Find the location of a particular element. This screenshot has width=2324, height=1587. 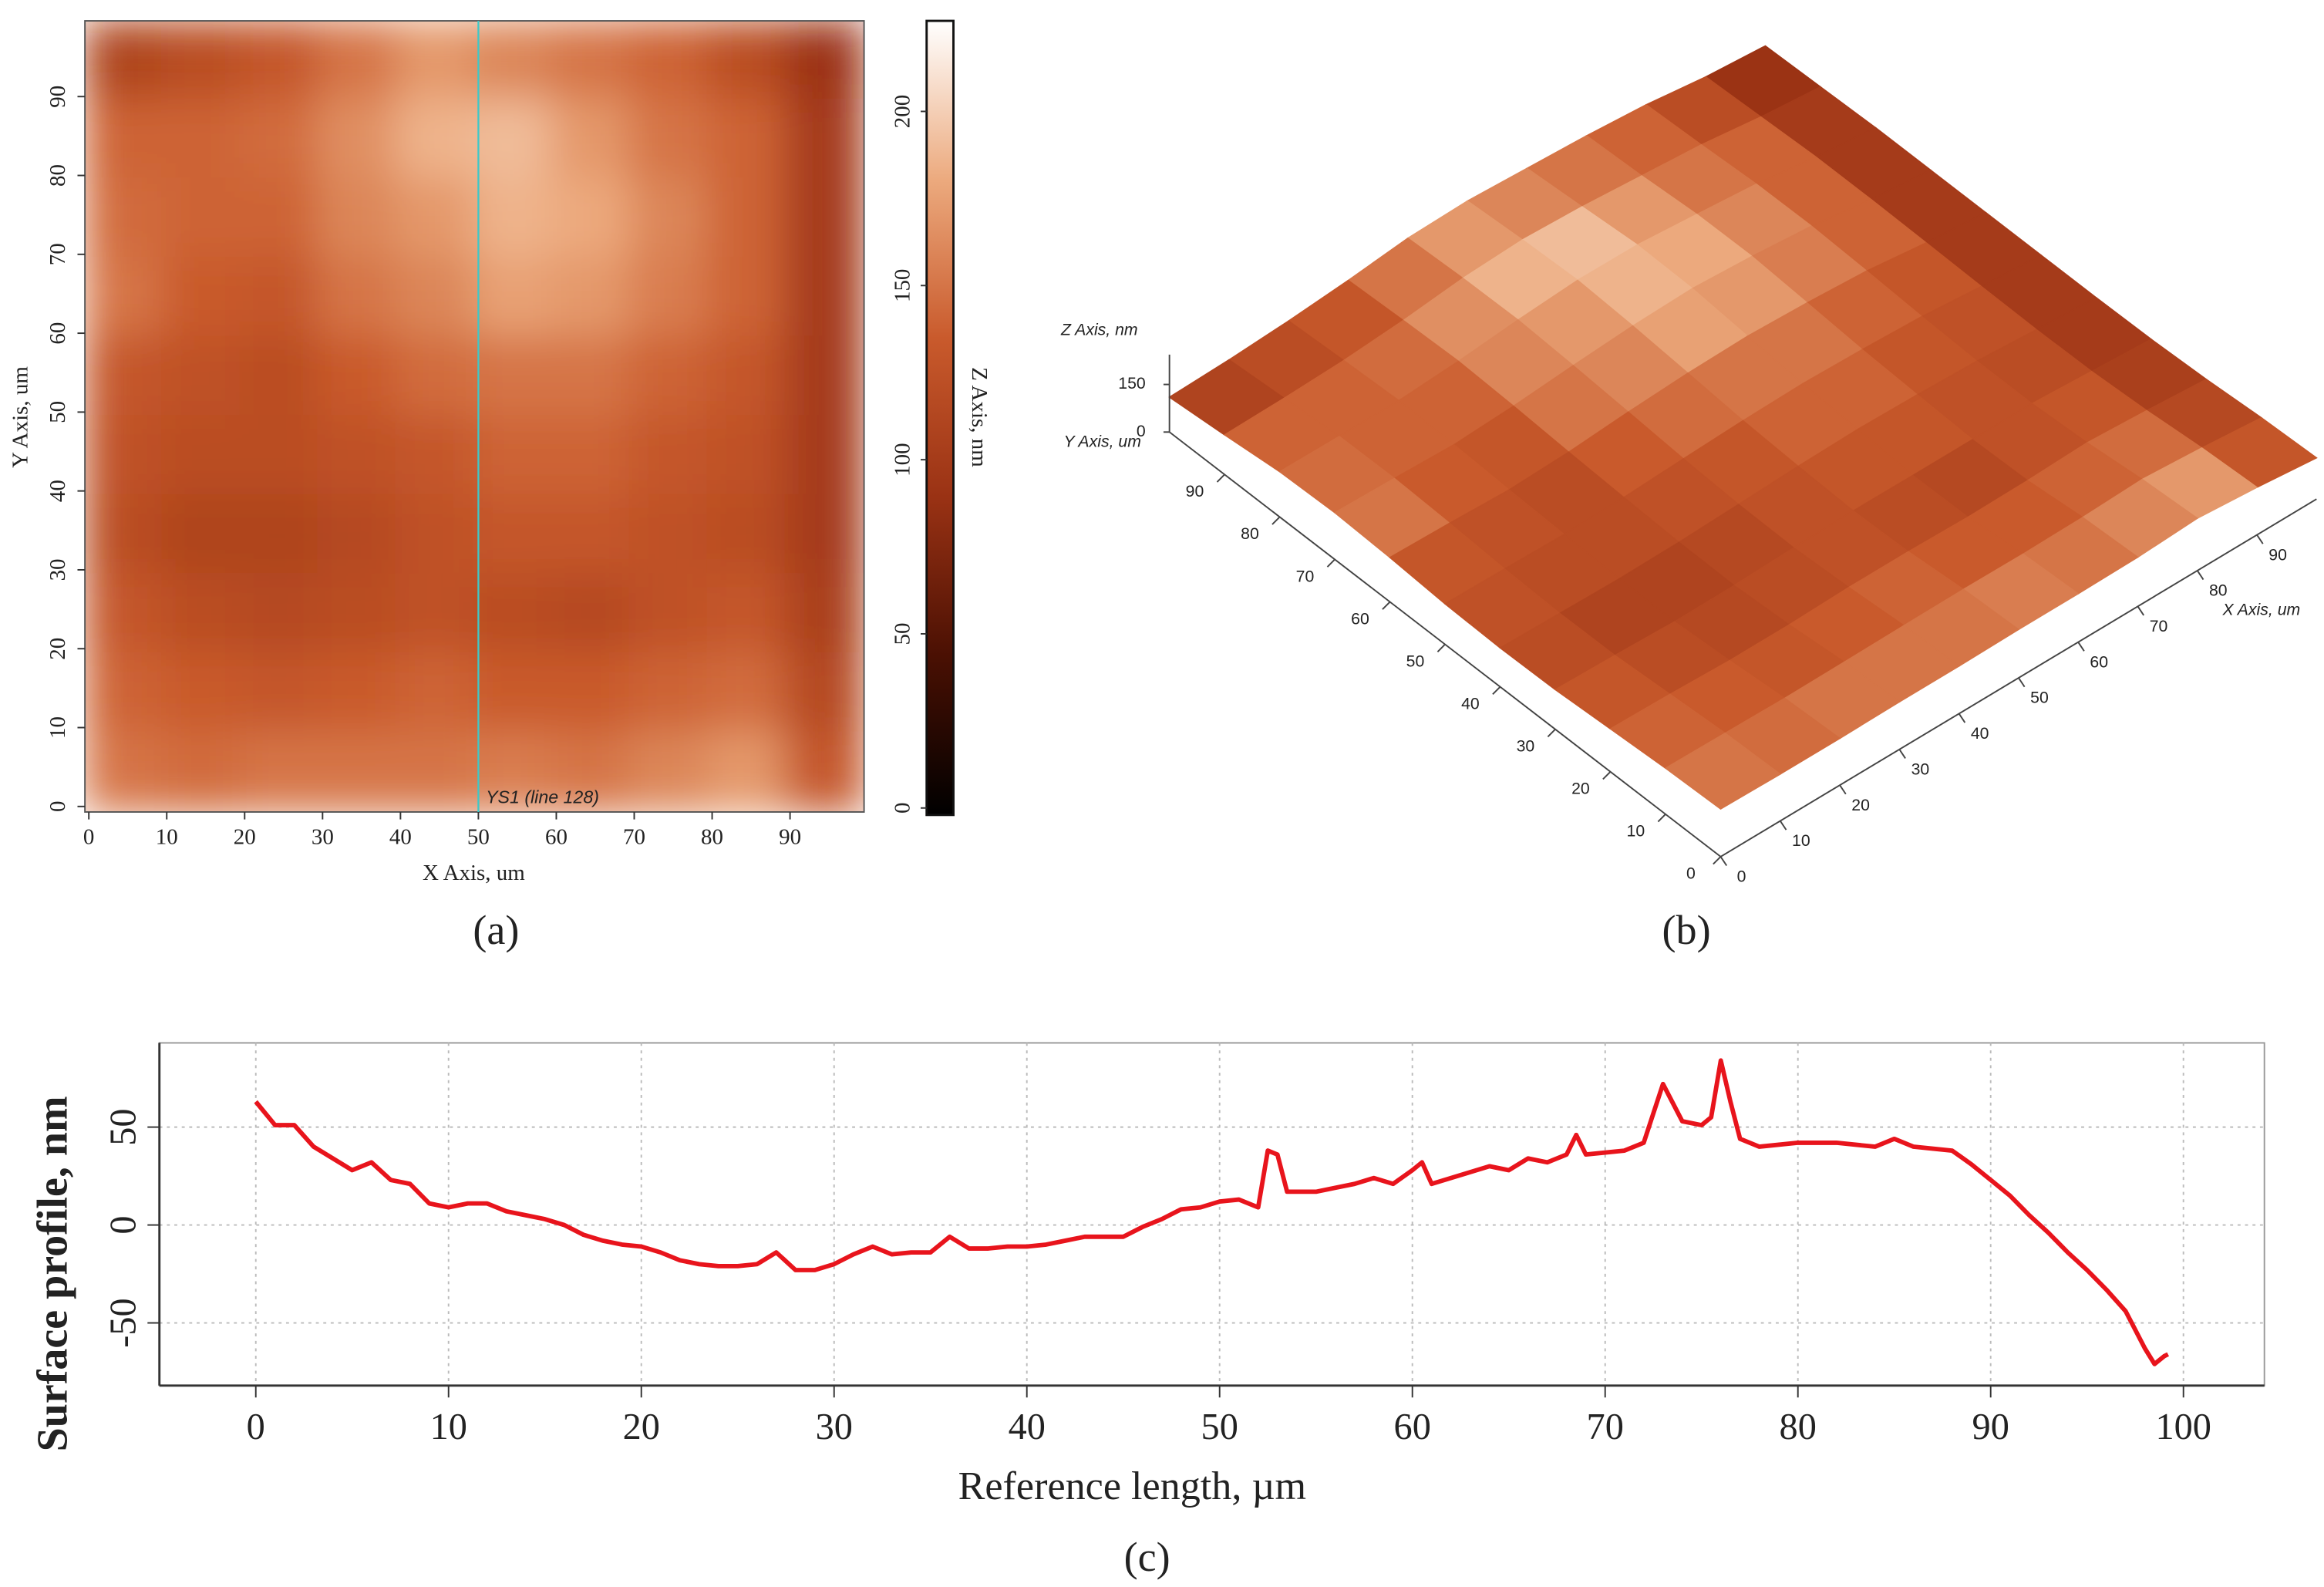

x-tick-label: 80 is located at coordinates (712, 837).